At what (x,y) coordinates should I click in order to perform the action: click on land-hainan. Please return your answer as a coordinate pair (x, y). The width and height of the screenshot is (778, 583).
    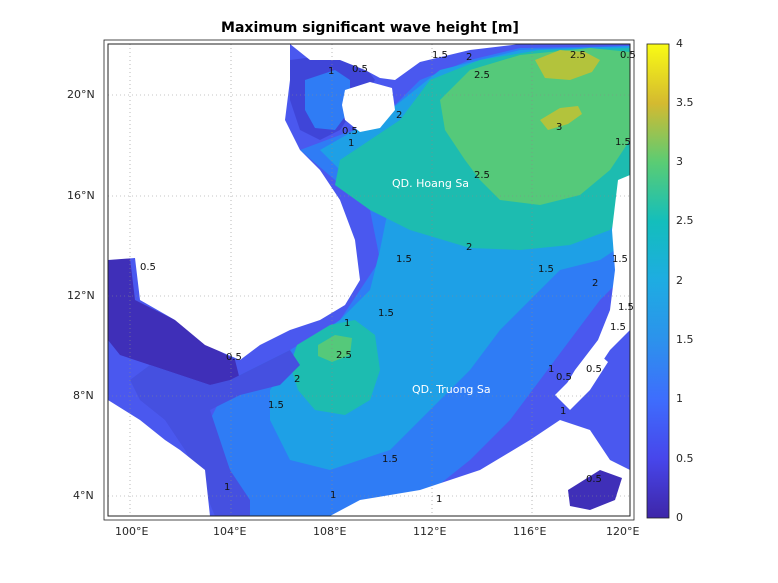
    Looking at the image, I should click on (368, 107).